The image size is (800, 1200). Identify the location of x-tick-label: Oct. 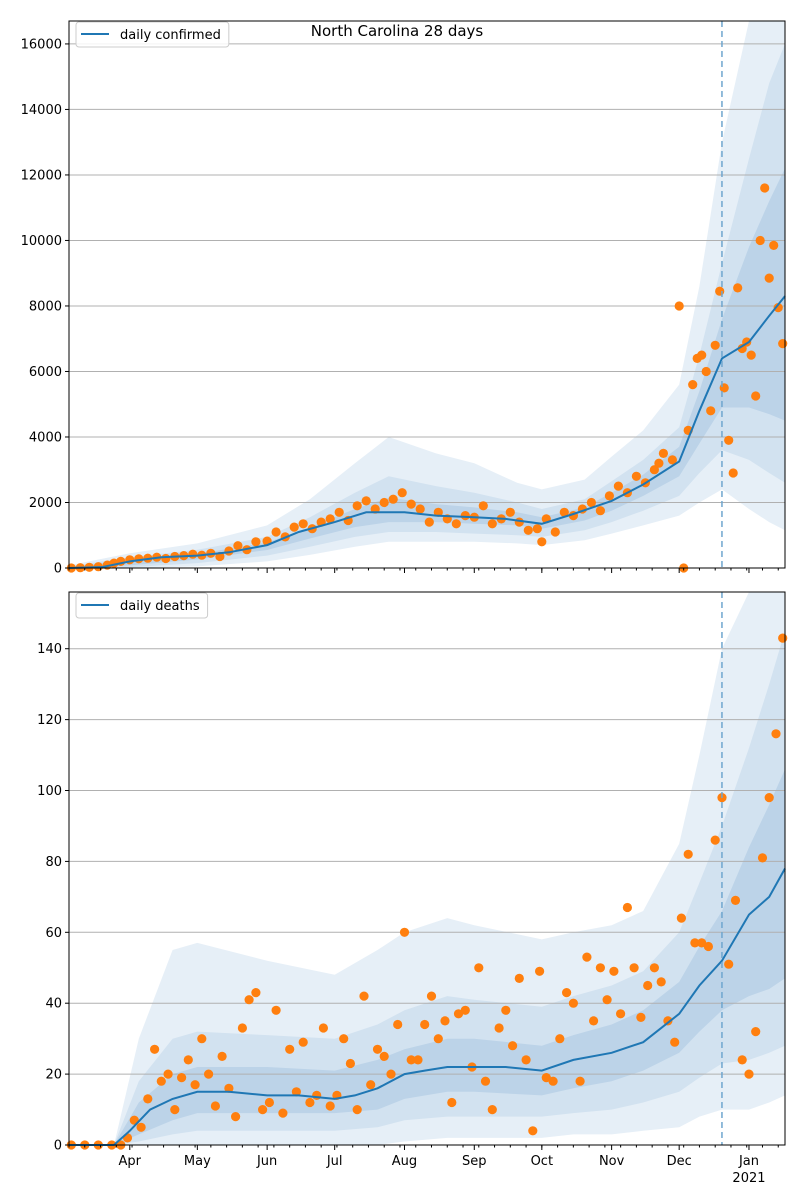
(542, 1161).